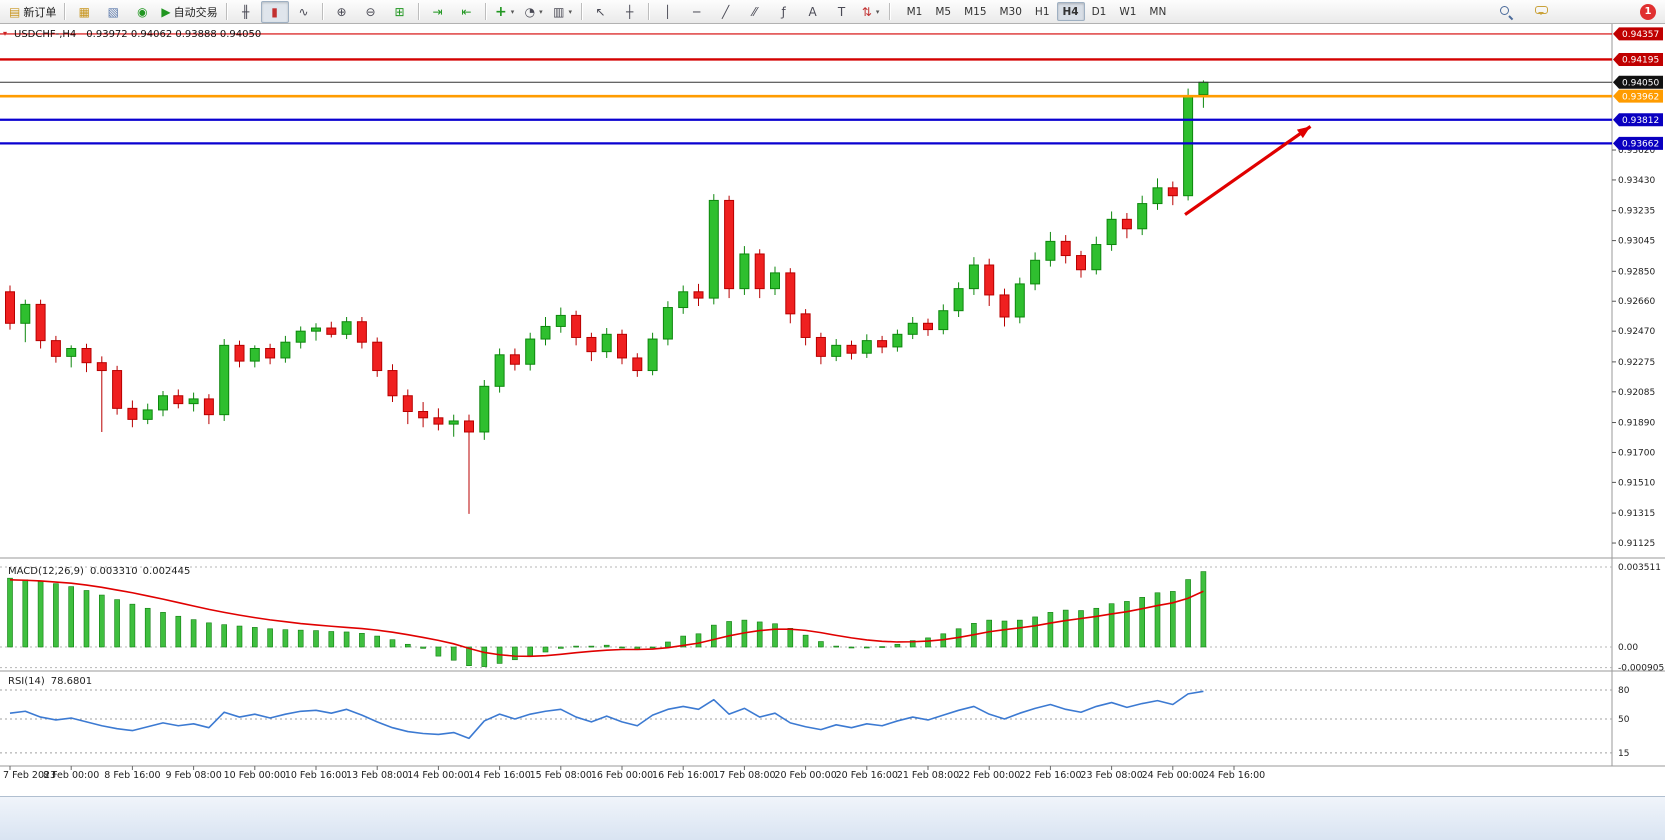  Describe the element at coordinates (371, 12) in the screenshot. I see `zoom-out-button: ⊖` at that location.